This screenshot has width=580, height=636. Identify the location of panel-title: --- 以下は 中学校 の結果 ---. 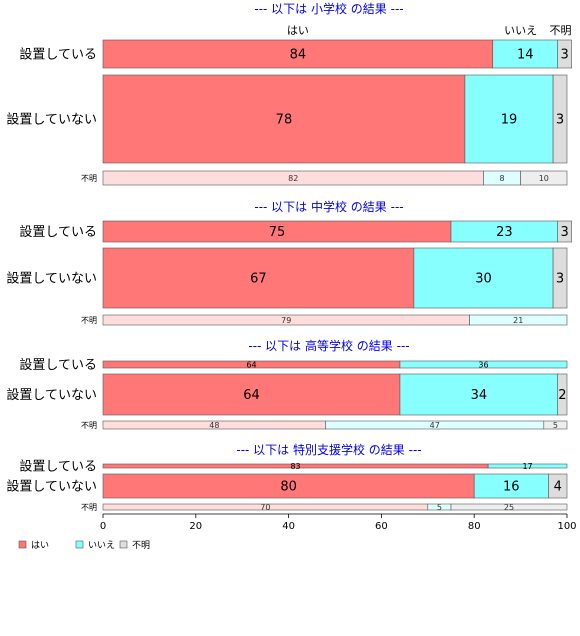
(328, 206).